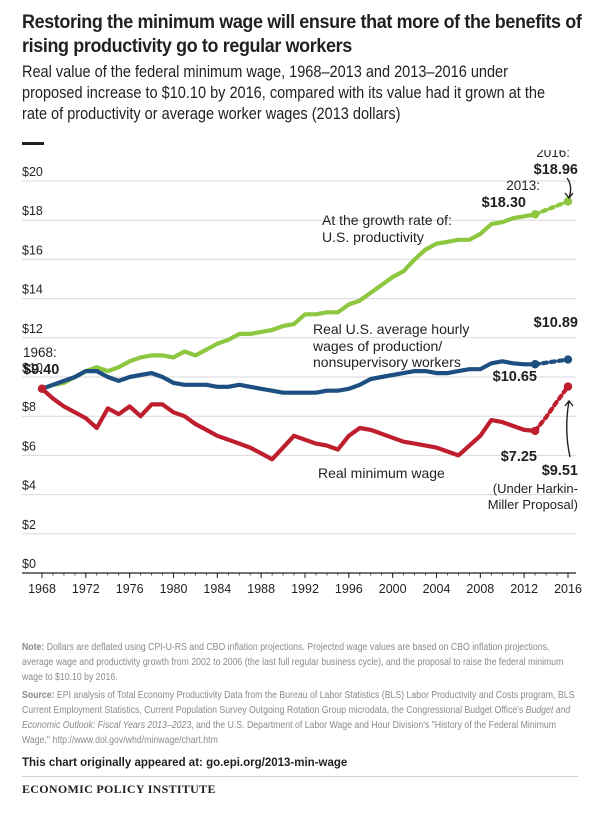 The height and width of the screenshot is (814, 600). I want to click on appeared-label: This chart originally appeared at:, so click(112, 763).